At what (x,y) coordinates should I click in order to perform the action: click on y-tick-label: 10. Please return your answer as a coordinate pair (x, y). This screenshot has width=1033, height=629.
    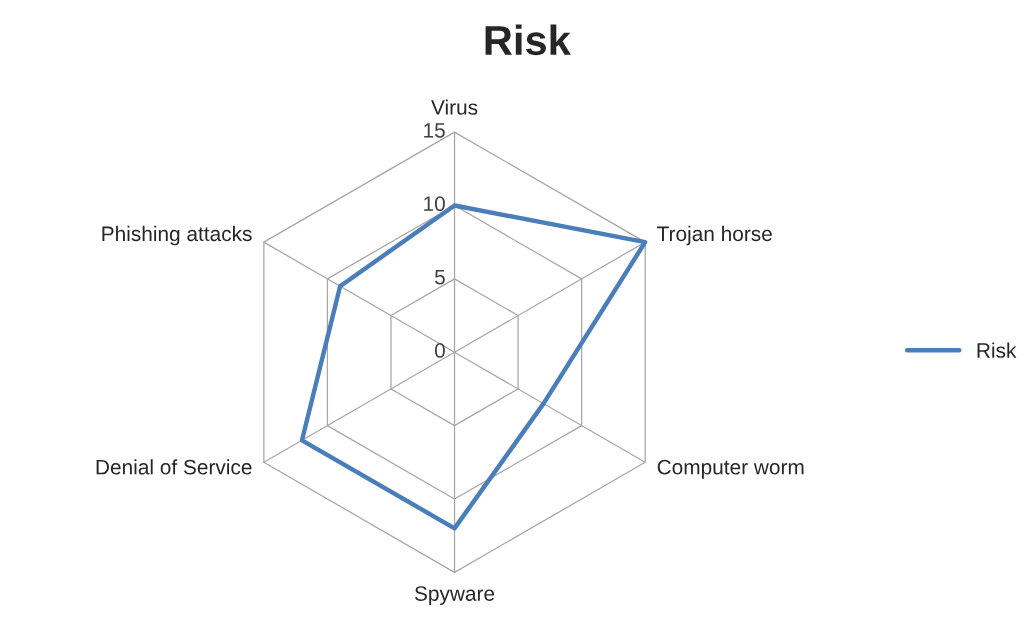
    Looking at the image, I should click on (434, 204).